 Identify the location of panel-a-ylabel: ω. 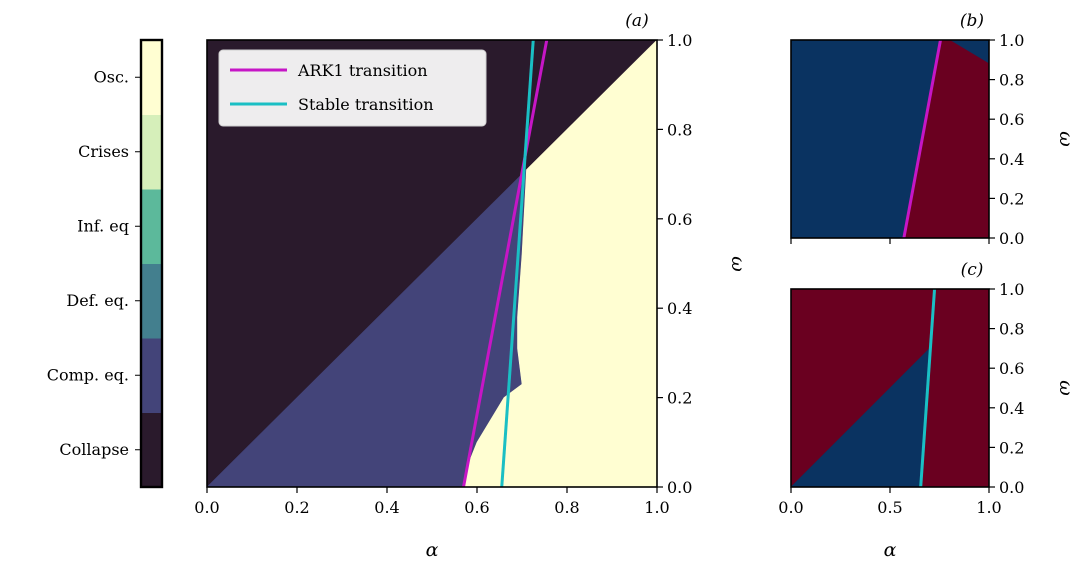
(738, 264).